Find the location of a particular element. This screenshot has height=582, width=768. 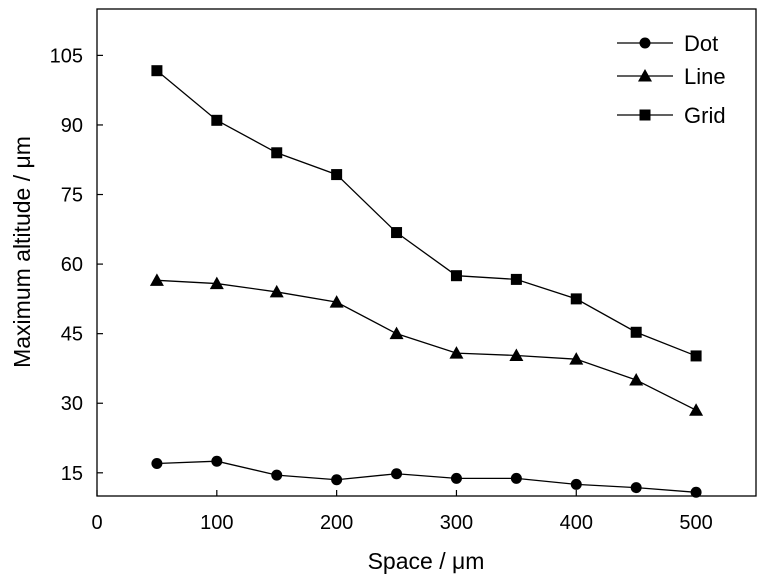

y-axis-title: Maximum altitude / μm is located at coordinates (22, 252).